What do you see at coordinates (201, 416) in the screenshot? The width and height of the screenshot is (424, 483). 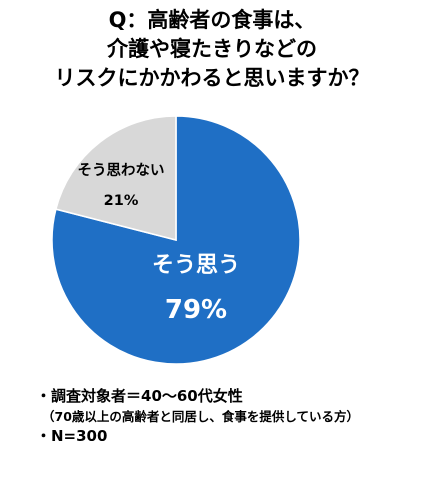 I see `note-respondents-detail: （70歳以上の高齢者と同居し、食事を提供している方）` at bounding box center [201, 416].